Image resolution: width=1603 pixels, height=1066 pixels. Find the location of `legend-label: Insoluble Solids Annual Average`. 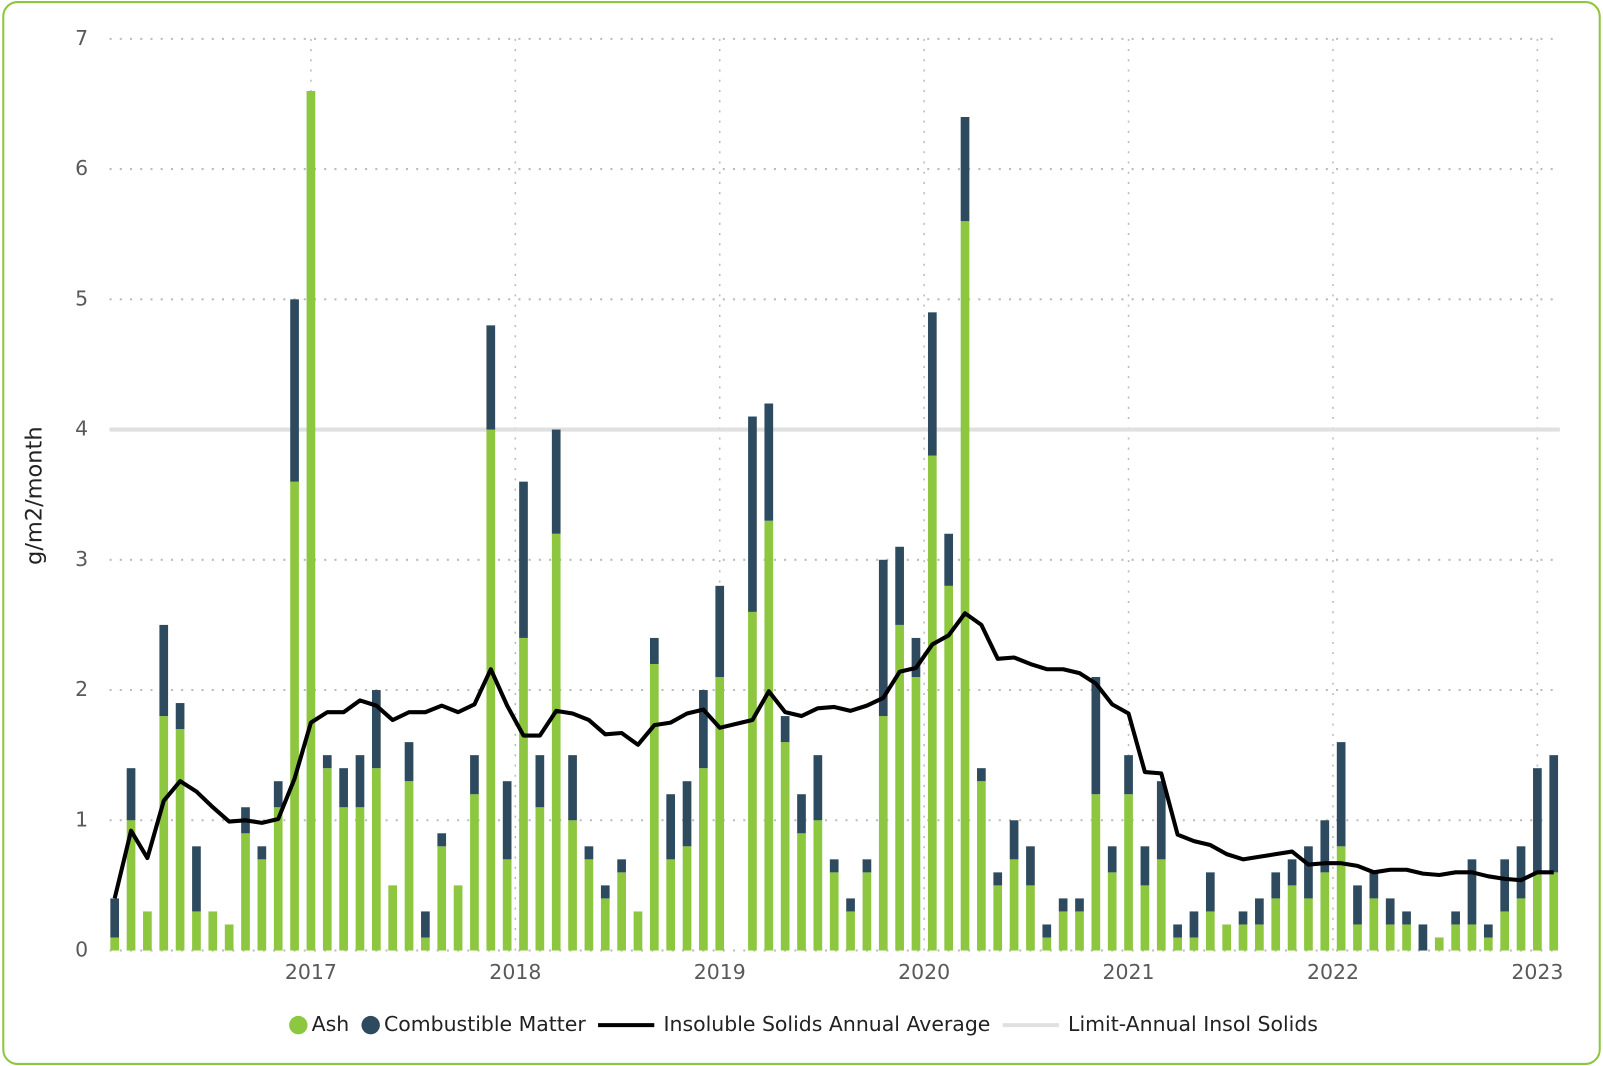

legend-label: Insoluble Solids Annual Average is located at coordinates (826, 1024).